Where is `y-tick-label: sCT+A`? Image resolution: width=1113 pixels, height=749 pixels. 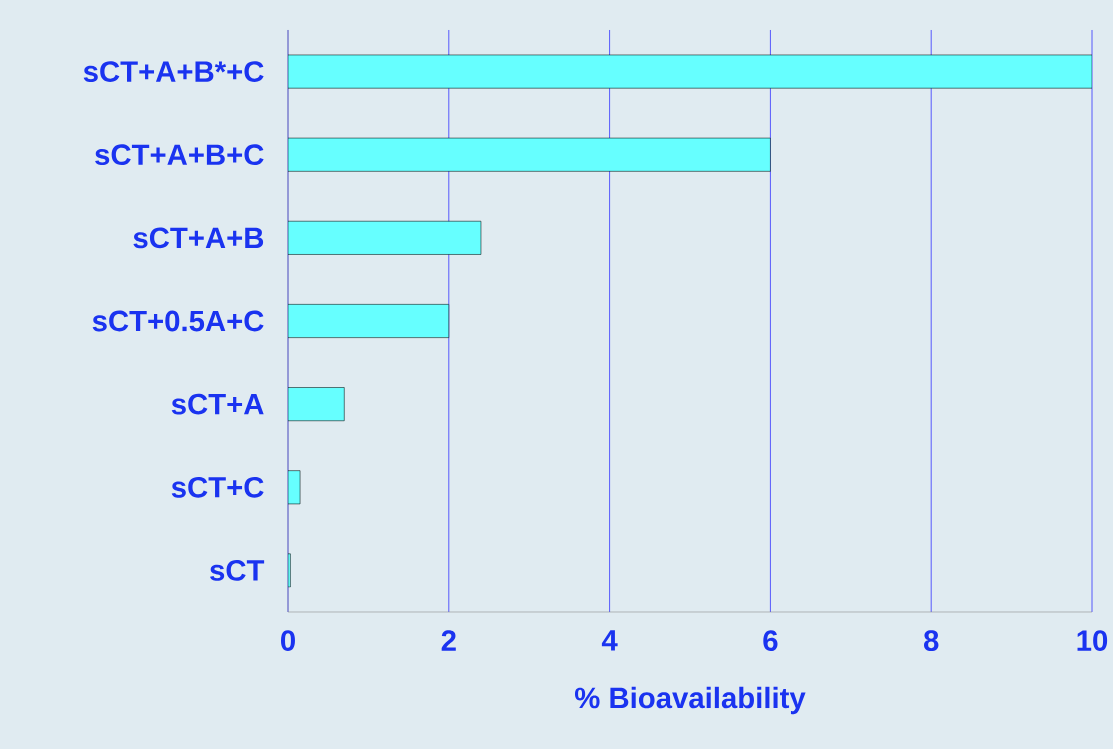 y-tick-label: sCT+A is located at coordinates (217, 404).